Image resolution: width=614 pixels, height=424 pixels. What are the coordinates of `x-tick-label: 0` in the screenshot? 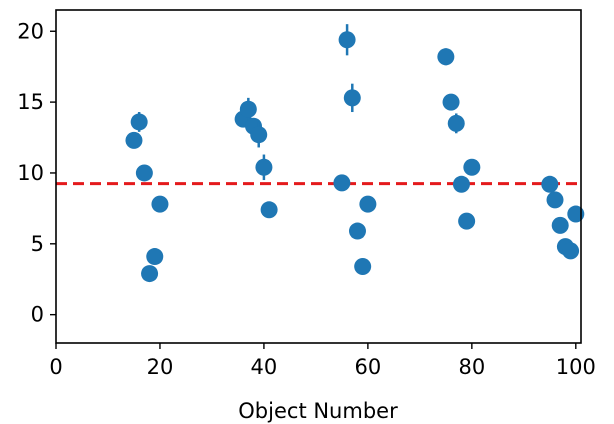 It's located at (55, 367).